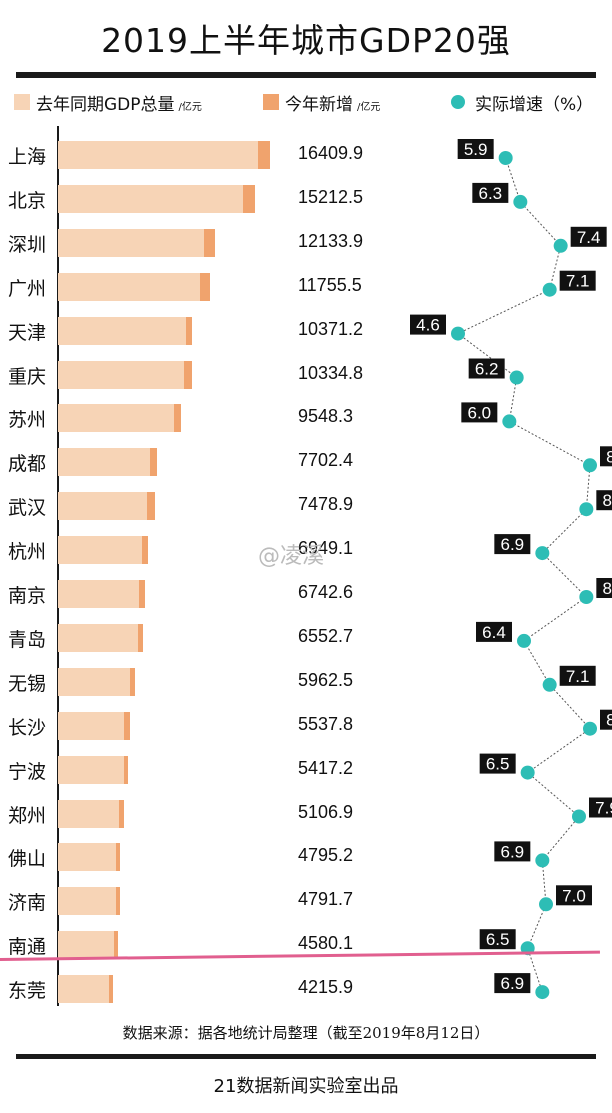 Image resolution: width=612 pixels, height=1113 pixels. What do you see at coordinates (306, 1033) in the screenshot?
I see `source-note: 数据来源：据各地统计局整理（截至2019年8月12日）` at bounding box center [306, 1033].